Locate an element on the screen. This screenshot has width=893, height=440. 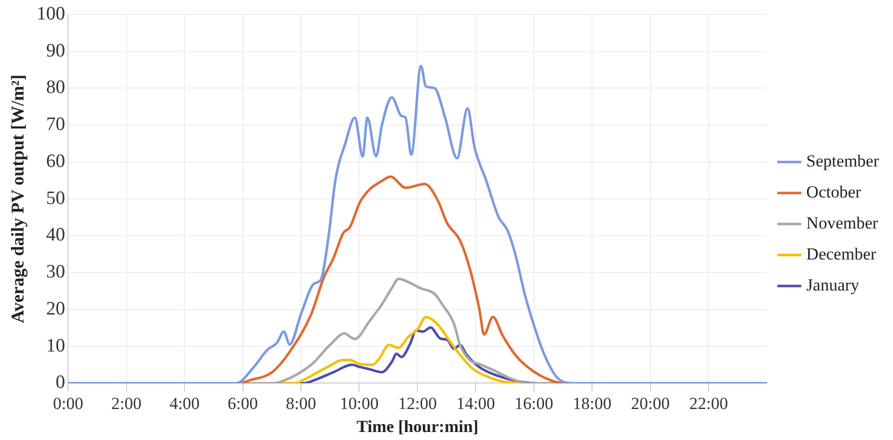
x-tick-label: 10:00 is located at coordinates (359, 403).